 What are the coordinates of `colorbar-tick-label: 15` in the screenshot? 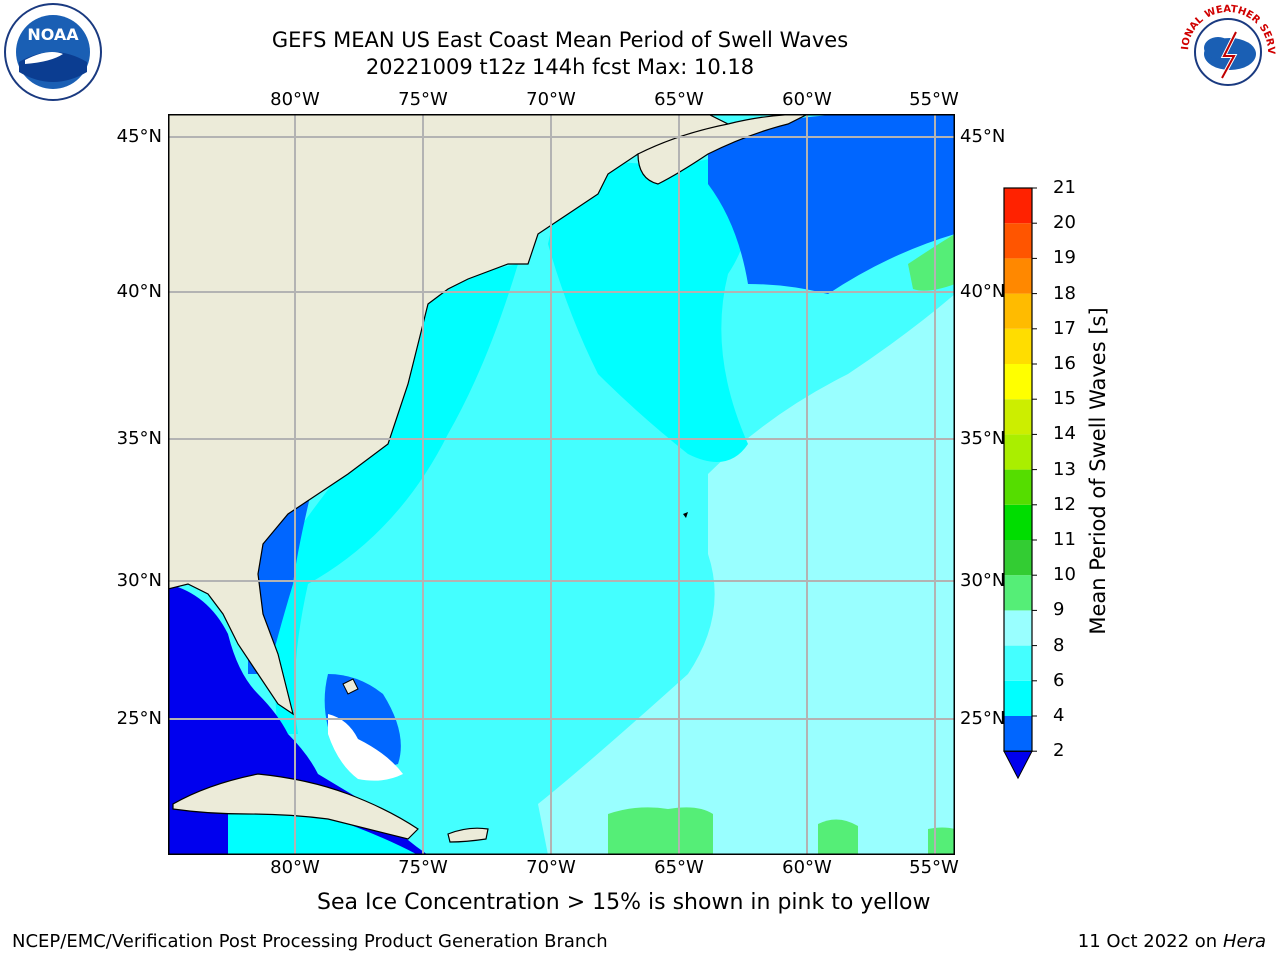 It's located at (1064, 399).